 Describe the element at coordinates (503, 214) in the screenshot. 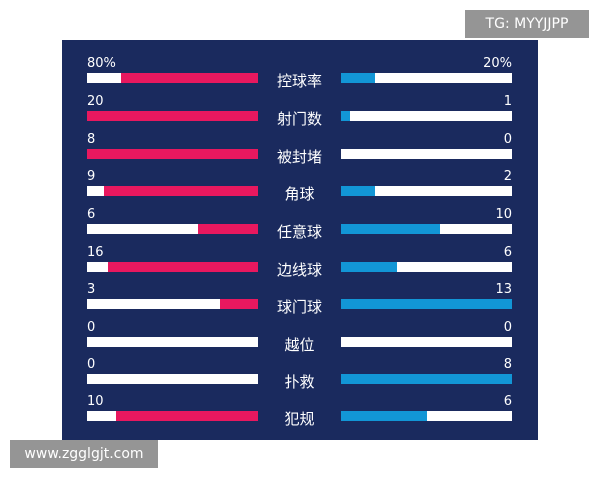

I see `right-value: 10` at that location.